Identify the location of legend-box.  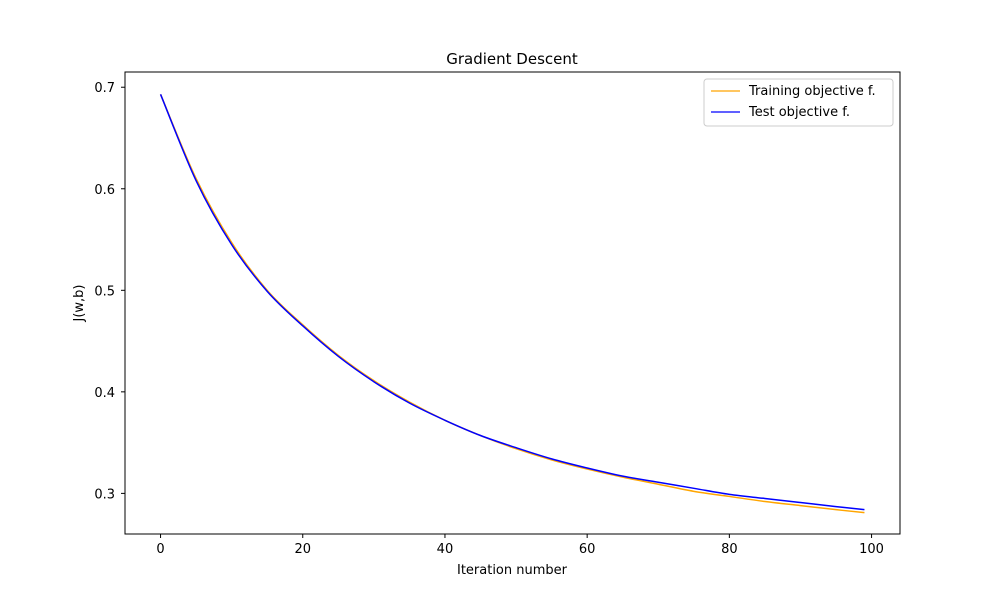
(798, 102).